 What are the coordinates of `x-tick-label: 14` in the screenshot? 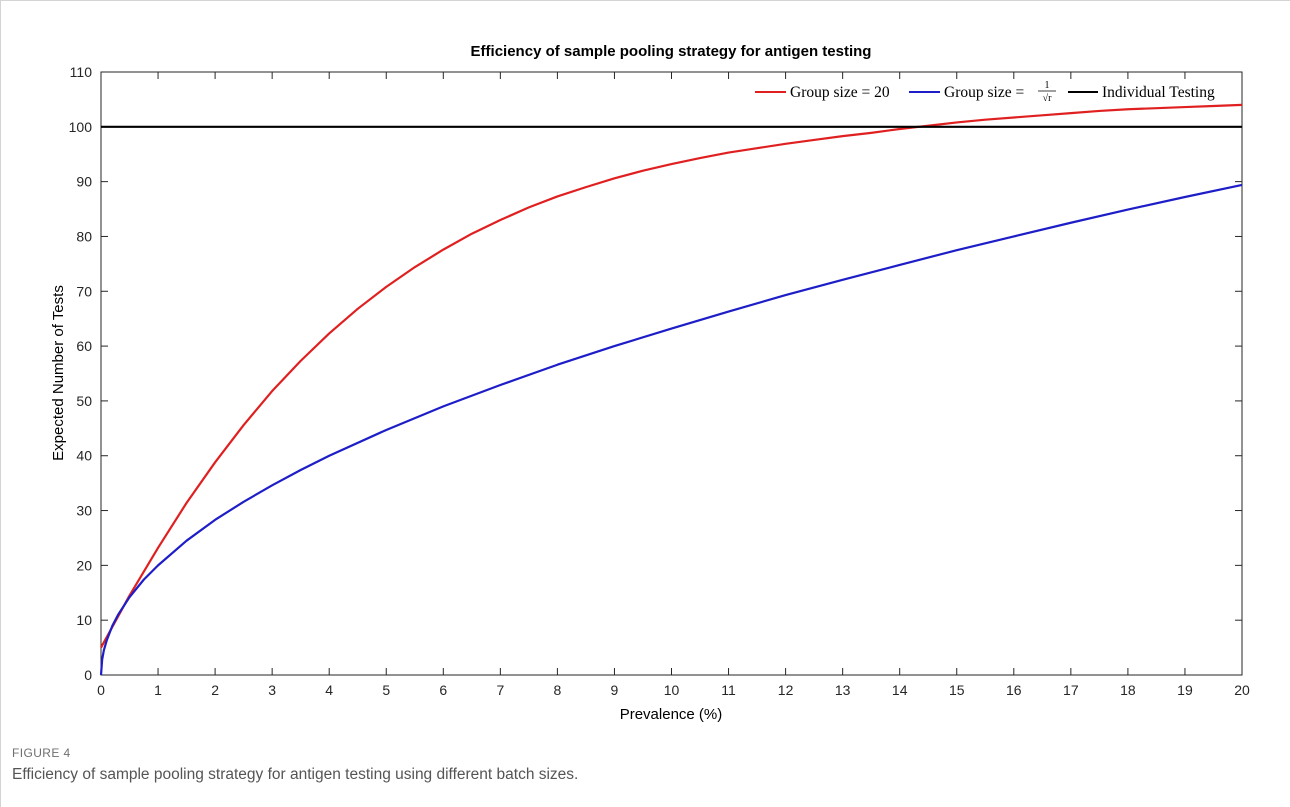 It's located at (900, 690).